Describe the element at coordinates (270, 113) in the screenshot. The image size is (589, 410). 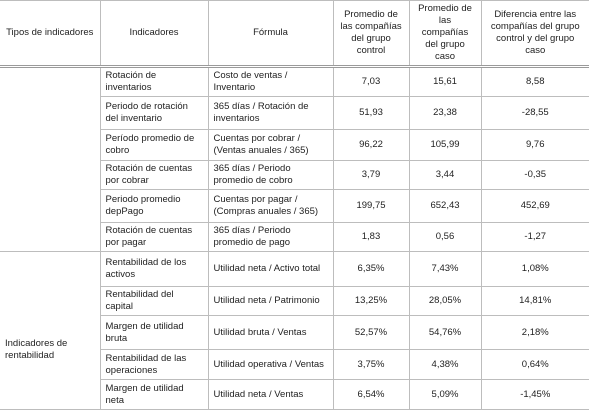
I see `formula: 365 días / Rotación de inventarios` at that location.